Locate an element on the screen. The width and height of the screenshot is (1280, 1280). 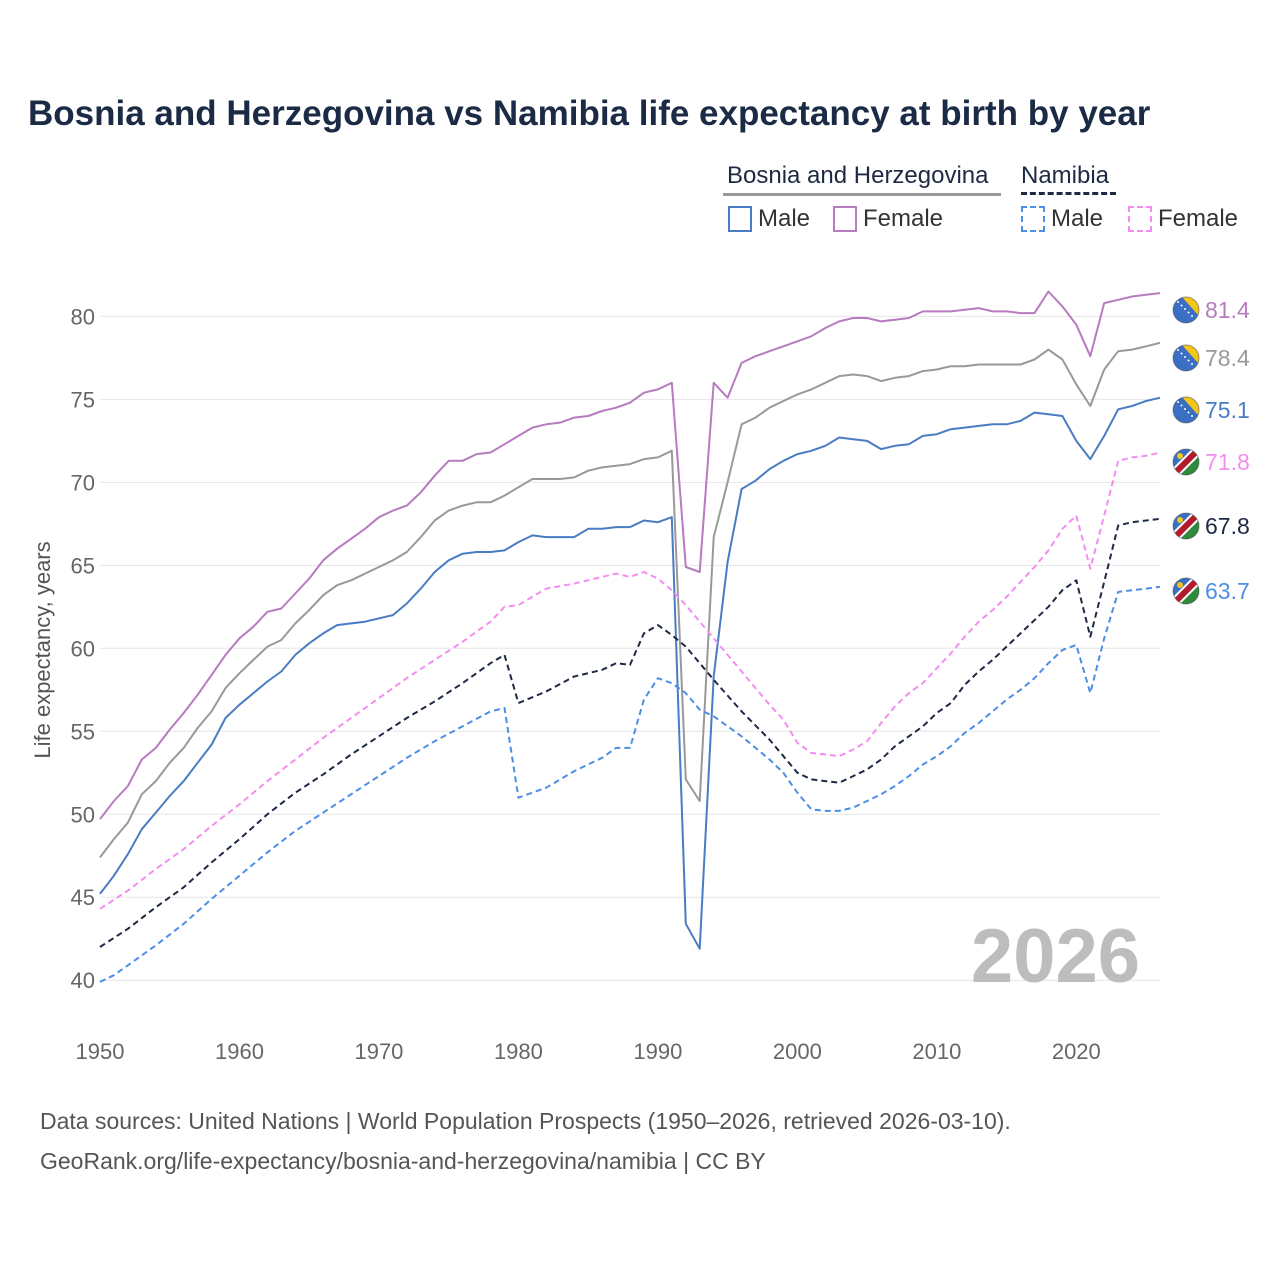
legend-bosnia-female: Female is located at coordinates (888, 219).